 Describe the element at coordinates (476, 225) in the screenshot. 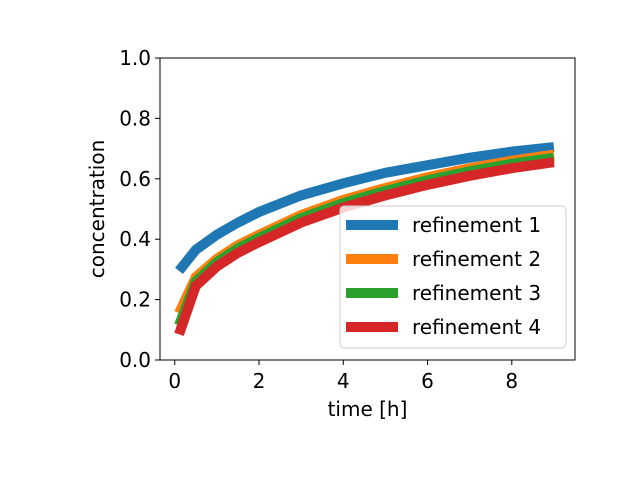

I see `legend-label: refinement 1` at that location.